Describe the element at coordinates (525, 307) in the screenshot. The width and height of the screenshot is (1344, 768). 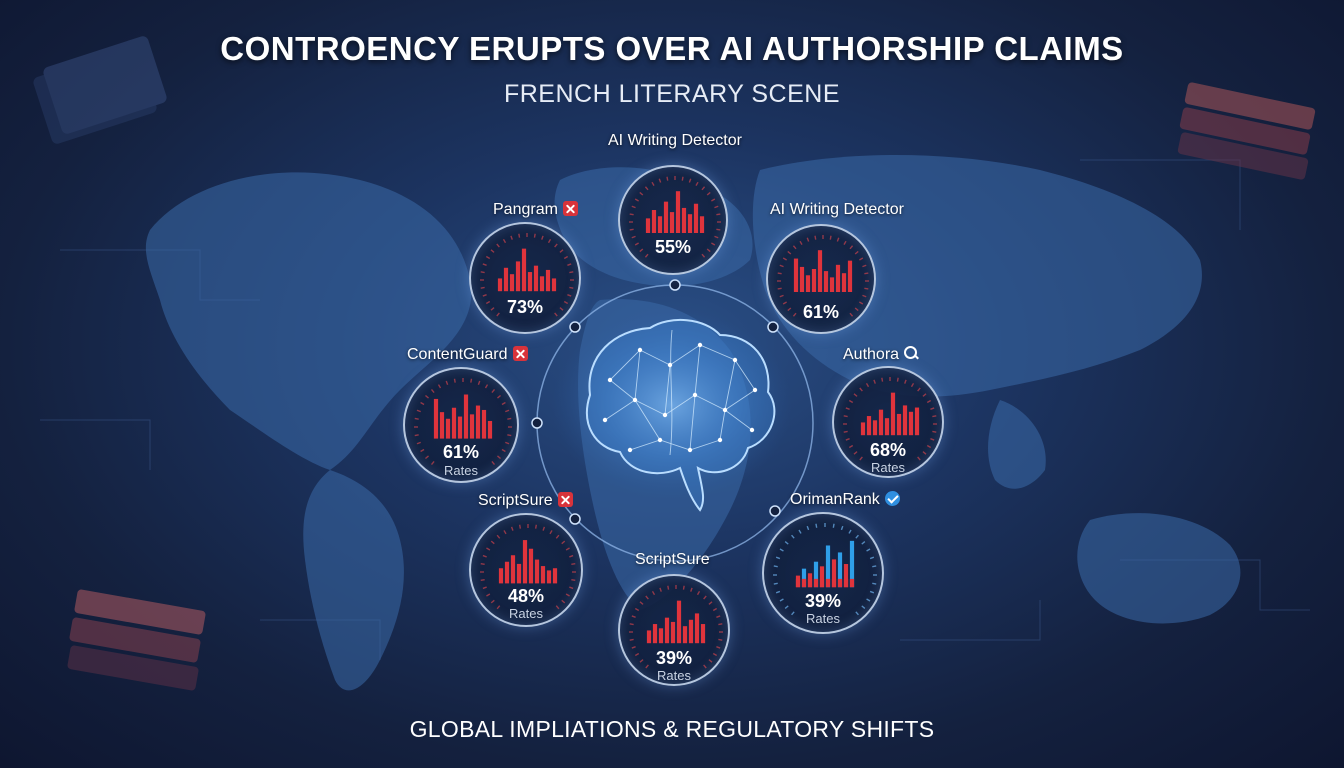
I see `percent-value: 73%` at that location.